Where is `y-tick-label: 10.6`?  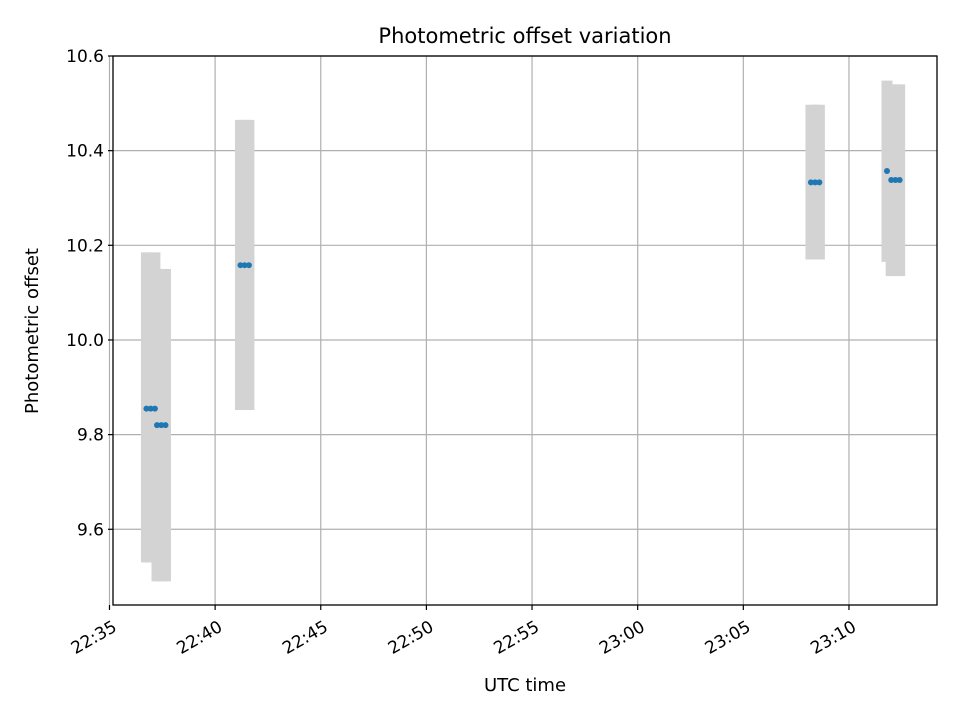 y-tick-label: 10.6 is located at coordinates (85, 57).